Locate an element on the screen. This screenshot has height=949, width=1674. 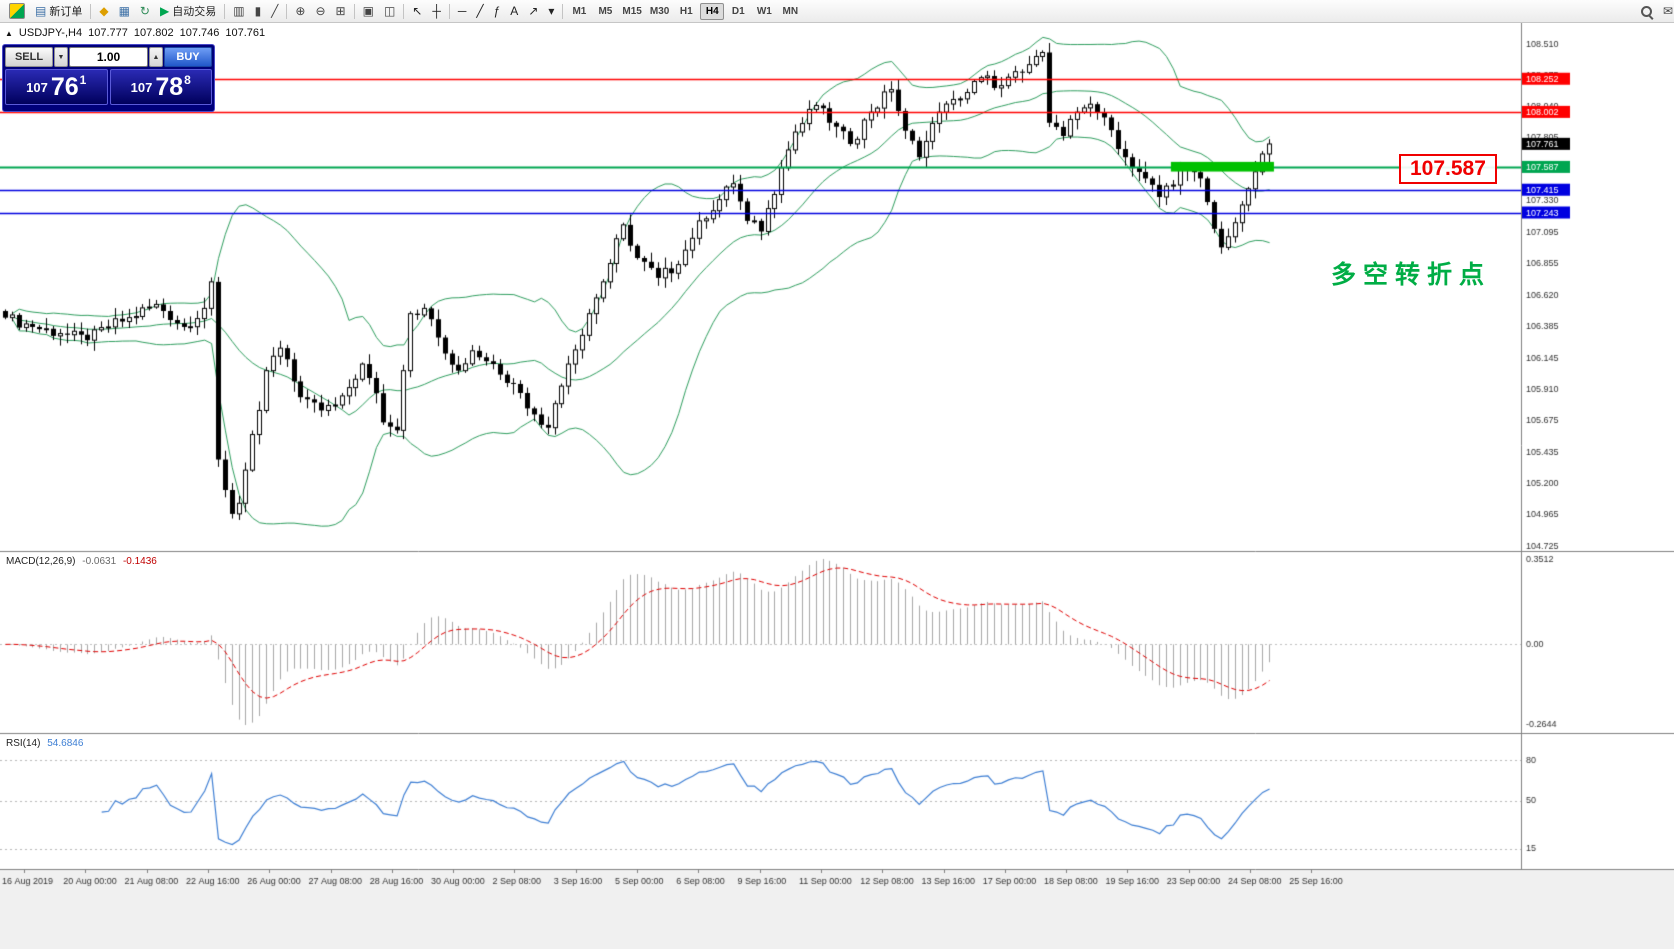
candlestick-chart-icon: ▮ is located at coordinates (258, 11).